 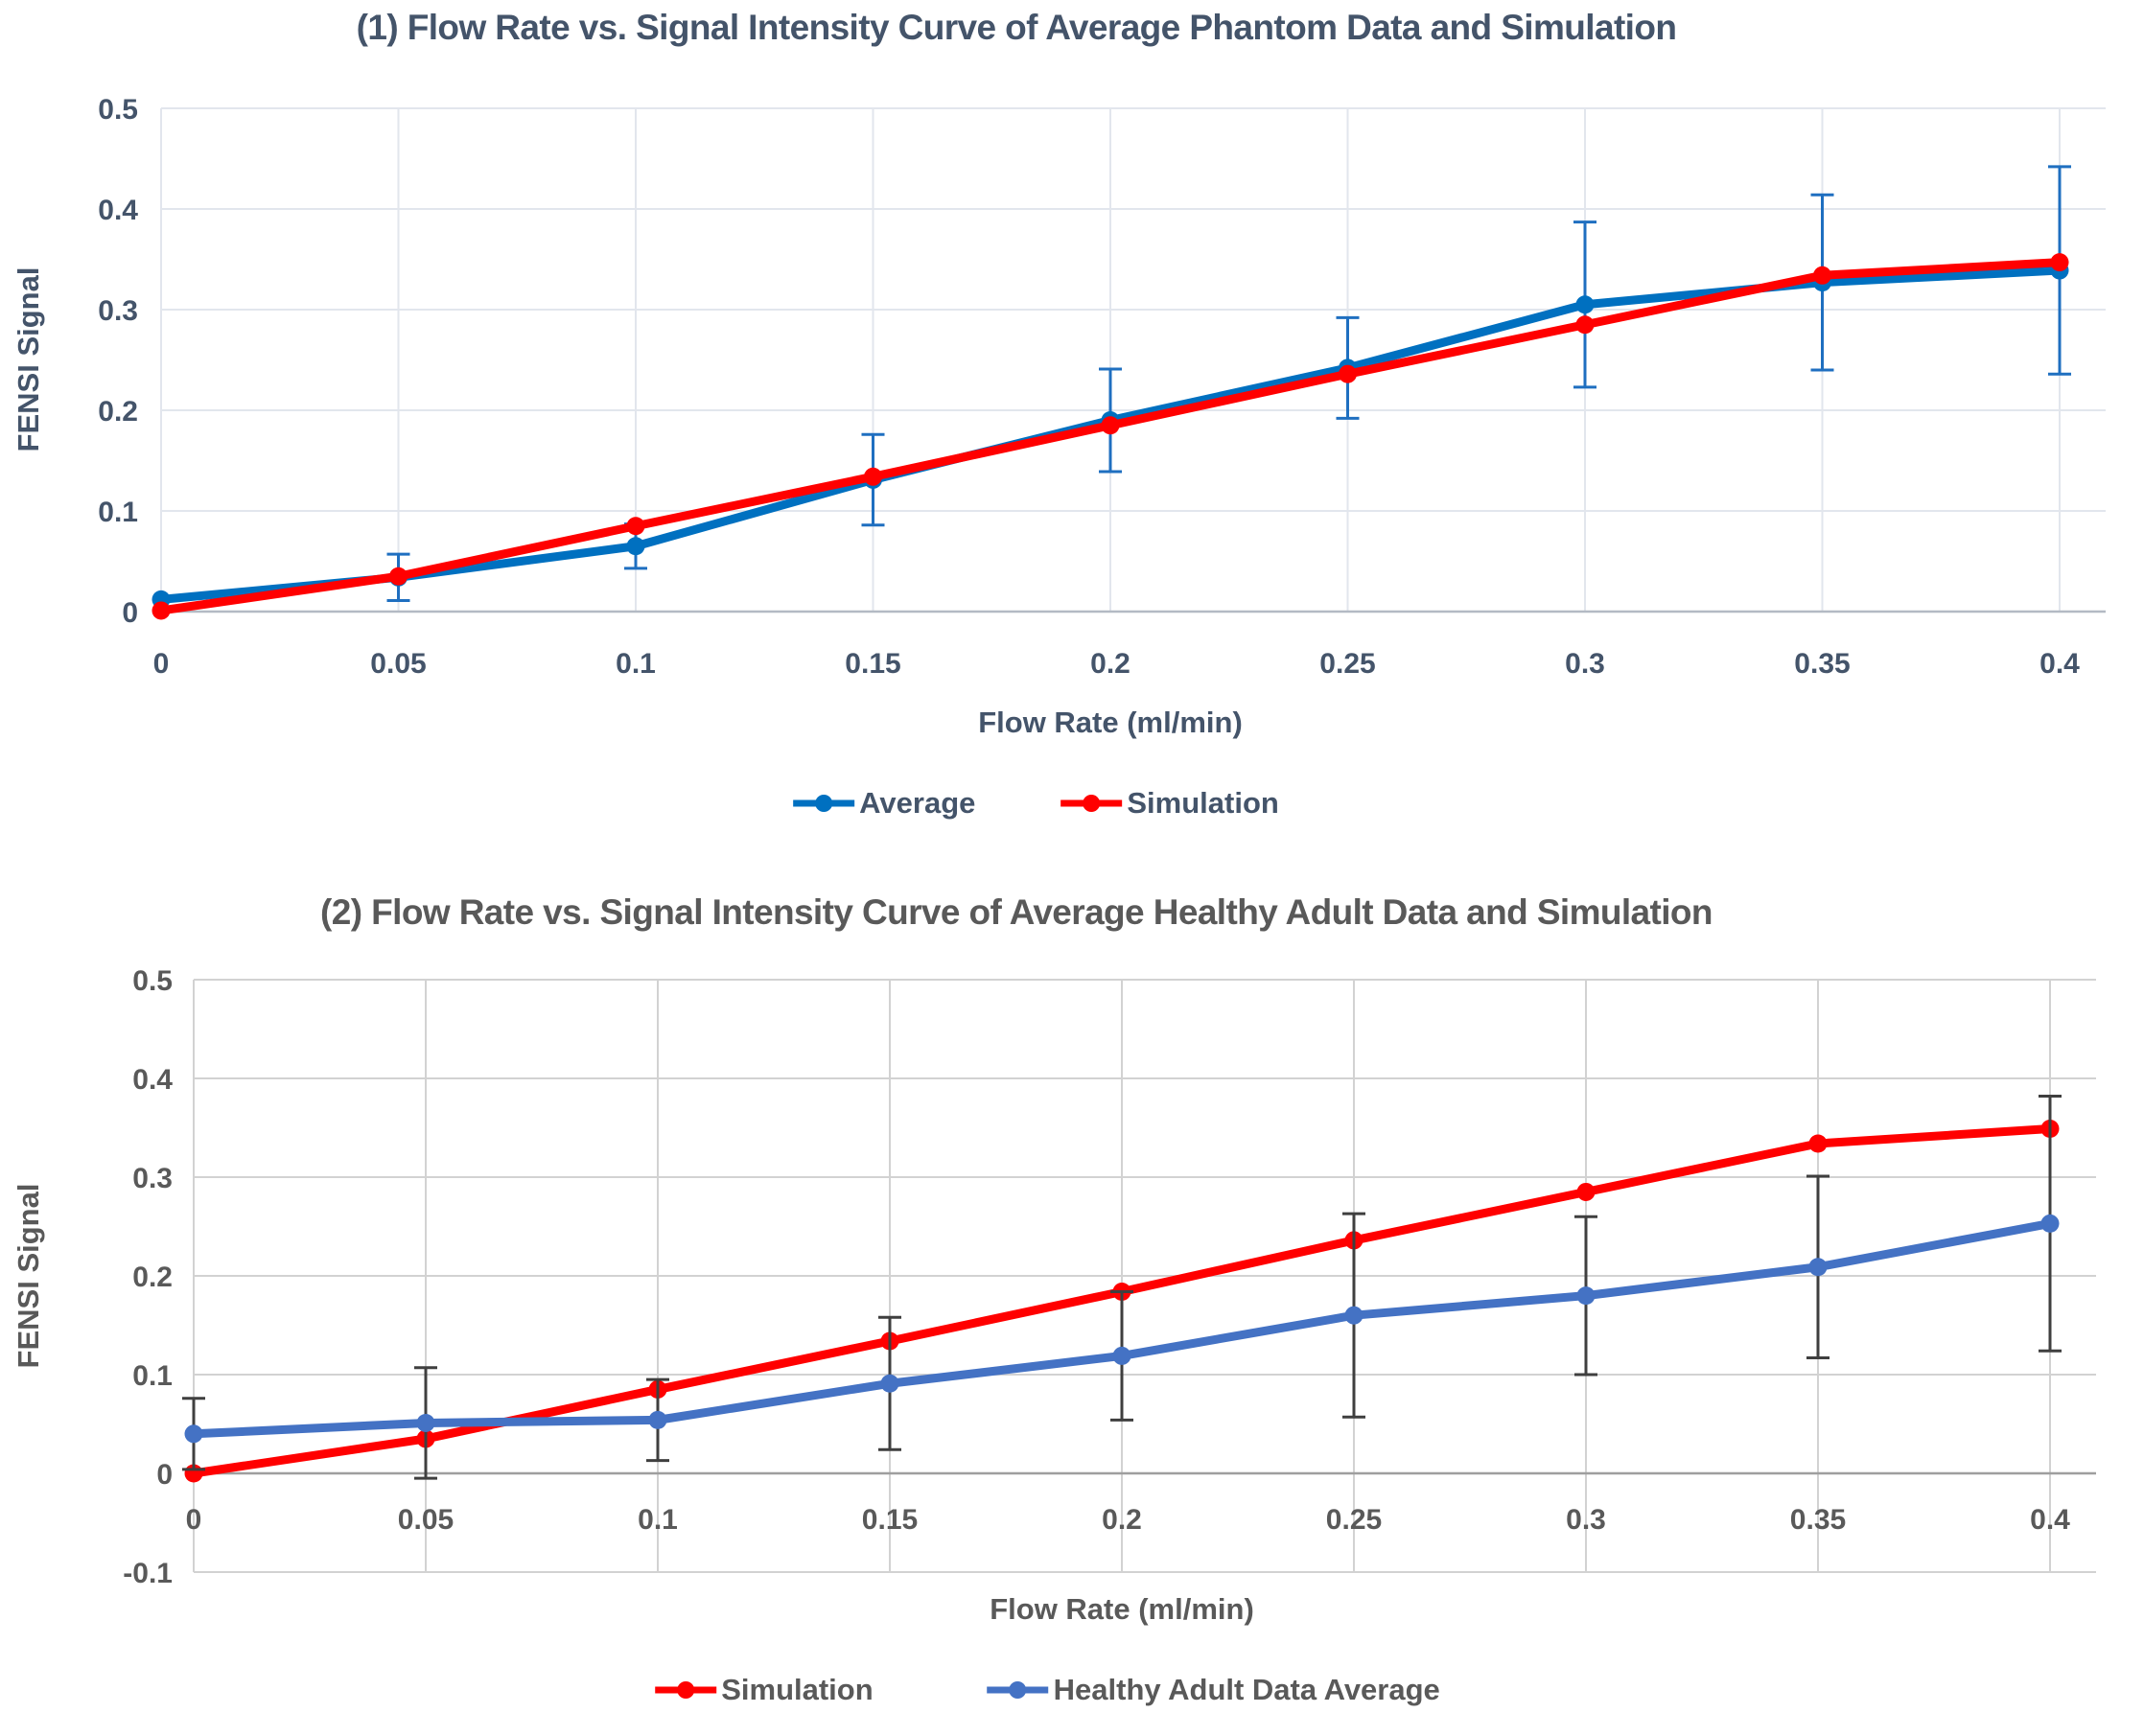 I want to click on chart2-y-axis-title: FENSI Signal, so click(x=28, y=1276).